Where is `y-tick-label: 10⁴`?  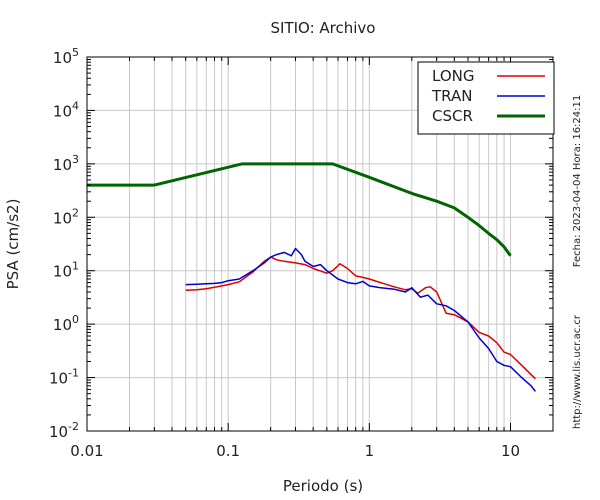 y-tick-label: 10⁴ is located at coordinates (66, 109).